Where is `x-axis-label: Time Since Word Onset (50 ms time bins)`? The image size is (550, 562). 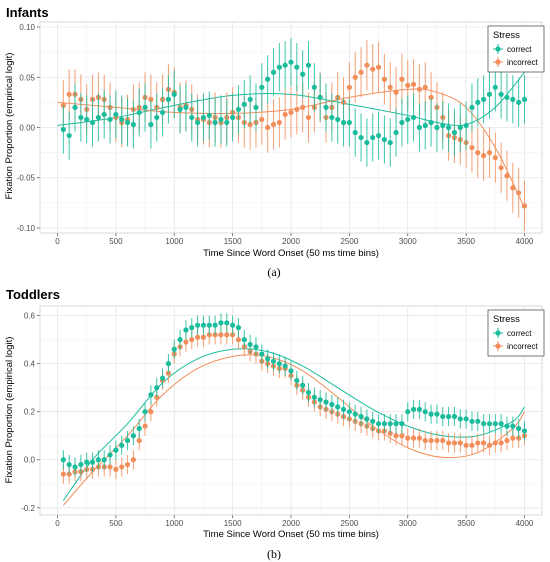 x-axis-label: Time Since Word Onset (50 ms time bins) is located at coordinates (291, 253).